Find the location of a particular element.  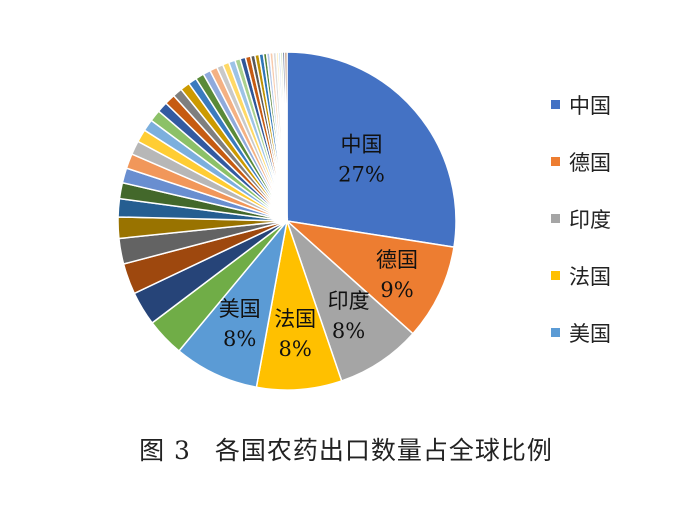

pie-labels: 中国 27% 德国 9% 印度 8% 法国 8% 美国 8% is located at coordinates (318, 246).